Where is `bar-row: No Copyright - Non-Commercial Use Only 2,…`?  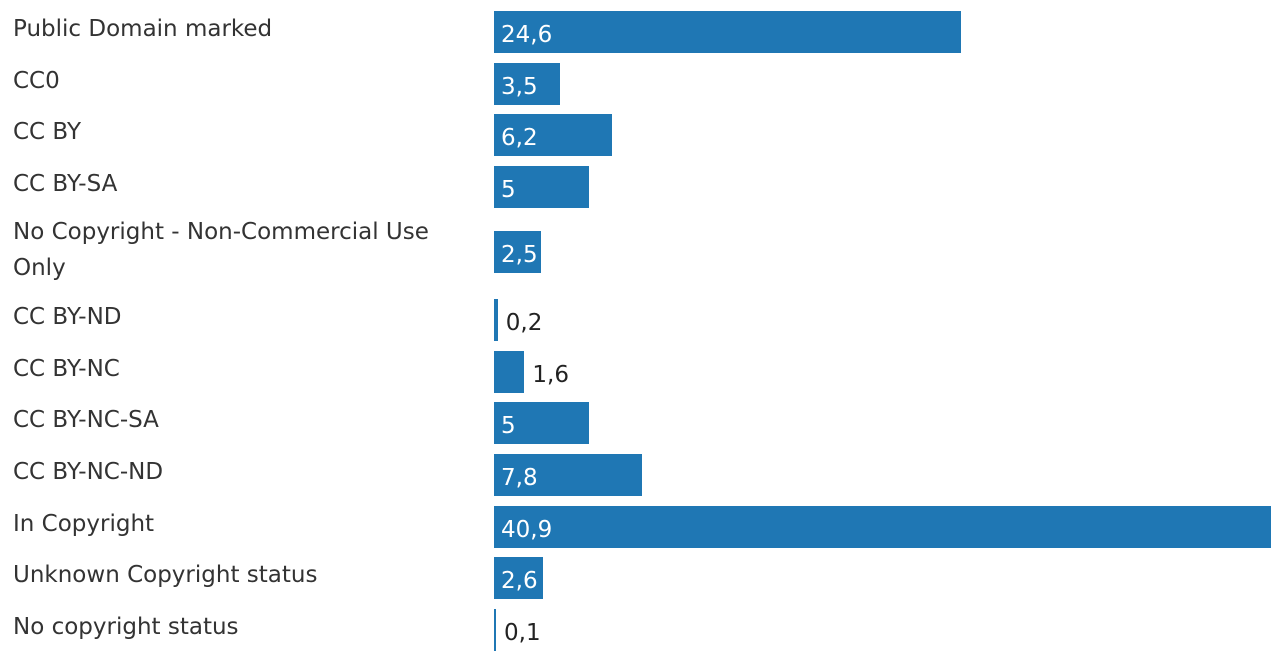
bar-row: No Copyright - Non-Commercial Use Only 2,… is located at coordinates (635, 250).